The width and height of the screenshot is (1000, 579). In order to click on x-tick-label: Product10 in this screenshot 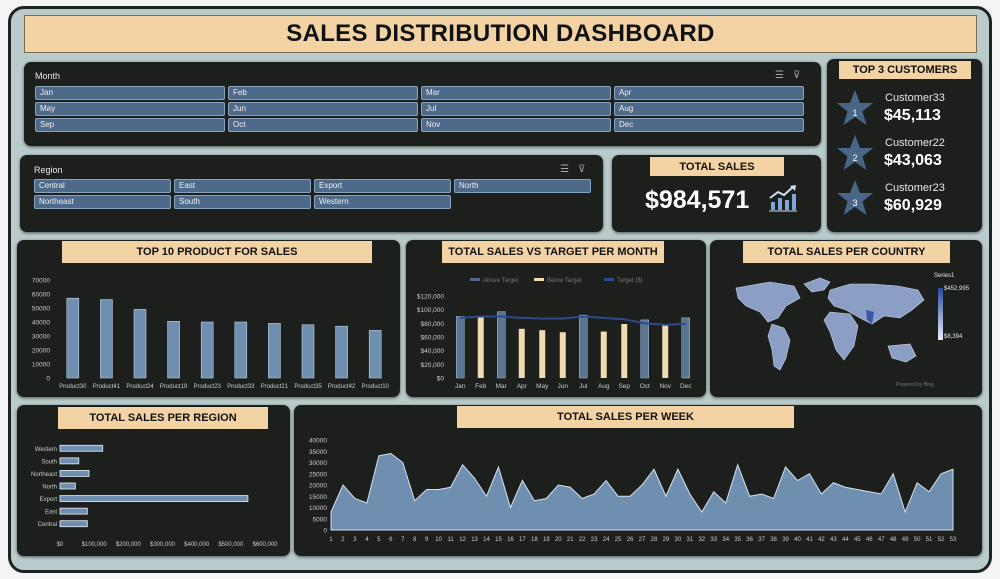, I will do `click(376, 387)`.